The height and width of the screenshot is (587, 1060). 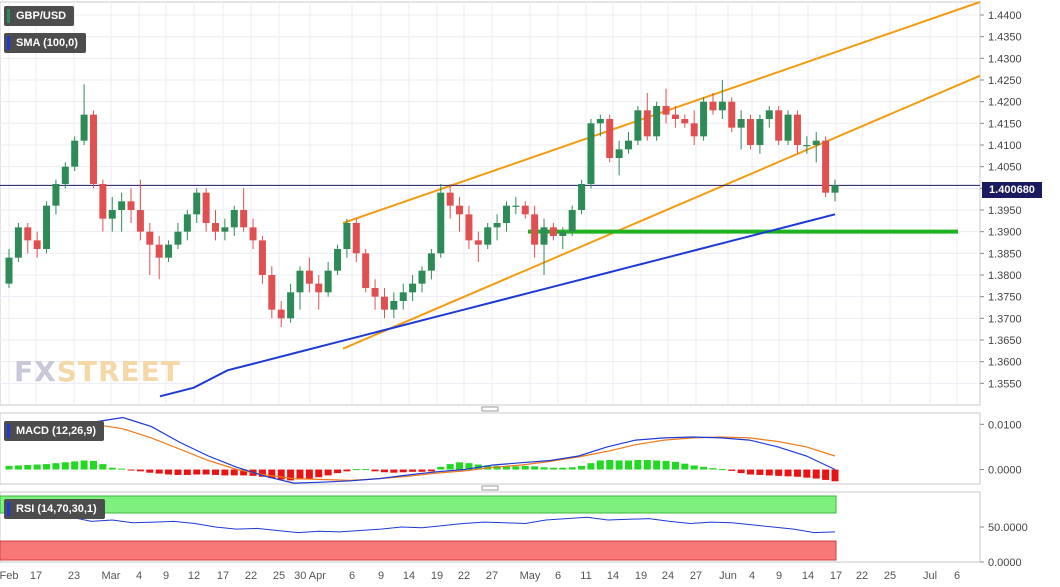 What do you see at coordinates (8, 16) in the screenshot?
I see `legend-swatch` at bounding box center [8, 16].